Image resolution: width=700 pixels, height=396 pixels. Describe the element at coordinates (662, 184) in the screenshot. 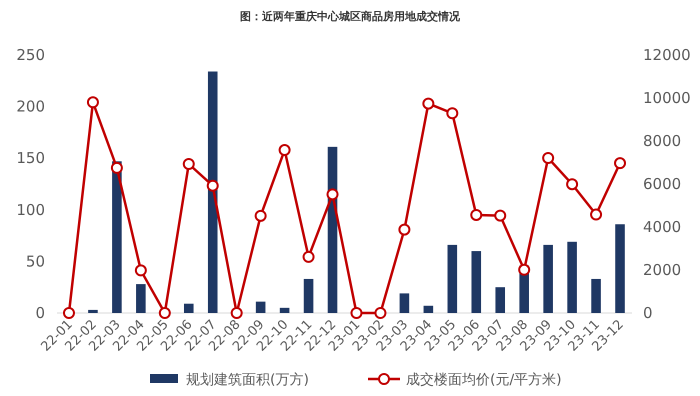

I see `y2-tick-label: 6000` at that location.